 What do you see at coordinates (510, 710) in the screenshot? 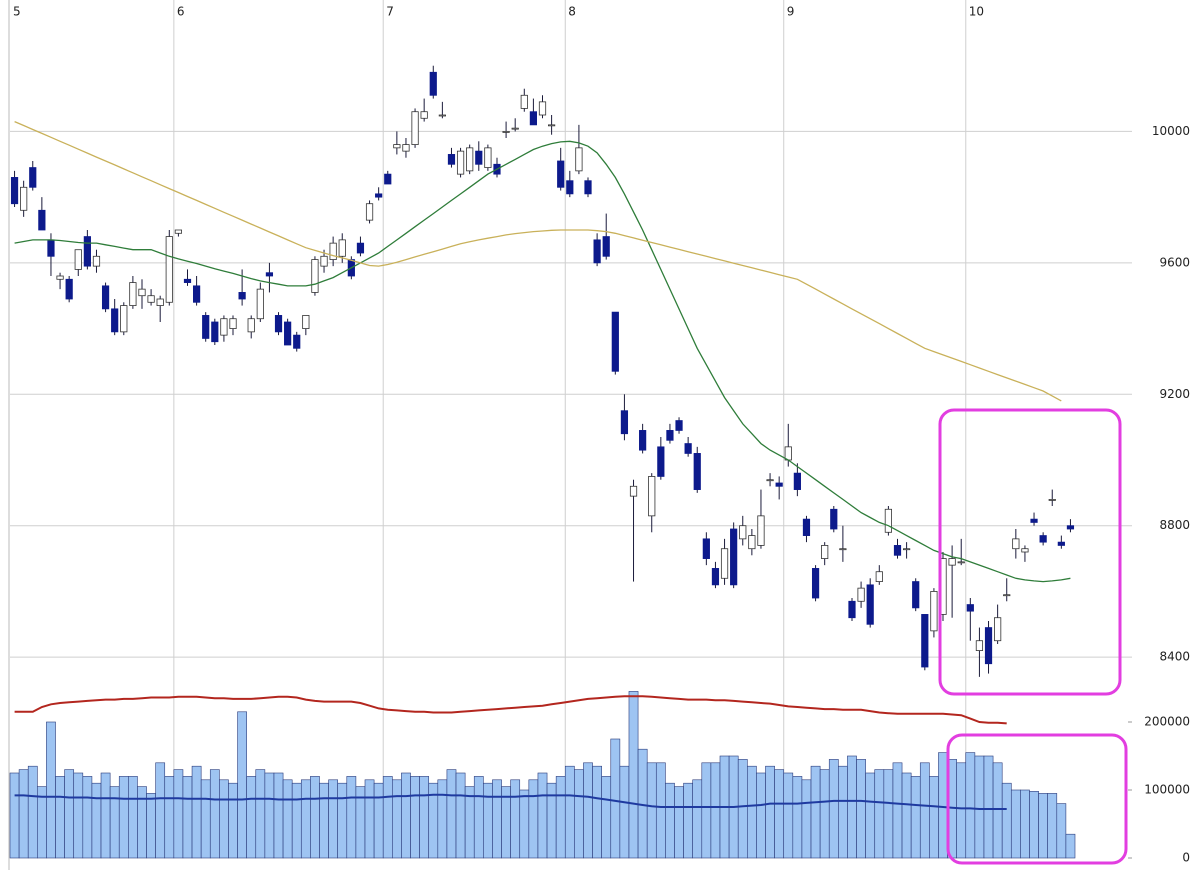
I see `line-series` at bounding box center [510, 710].